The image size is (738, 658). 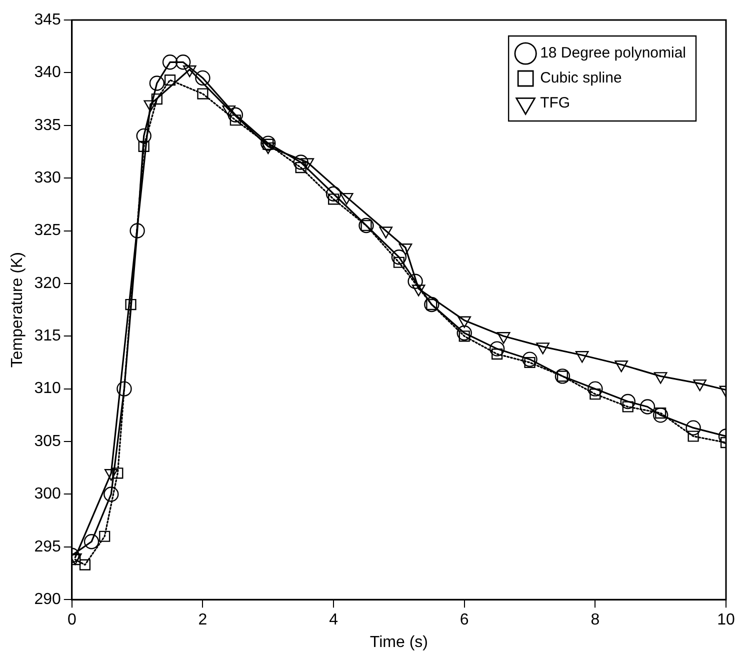 I want to click on legend-label: TFG, so click(x=555, y=103).